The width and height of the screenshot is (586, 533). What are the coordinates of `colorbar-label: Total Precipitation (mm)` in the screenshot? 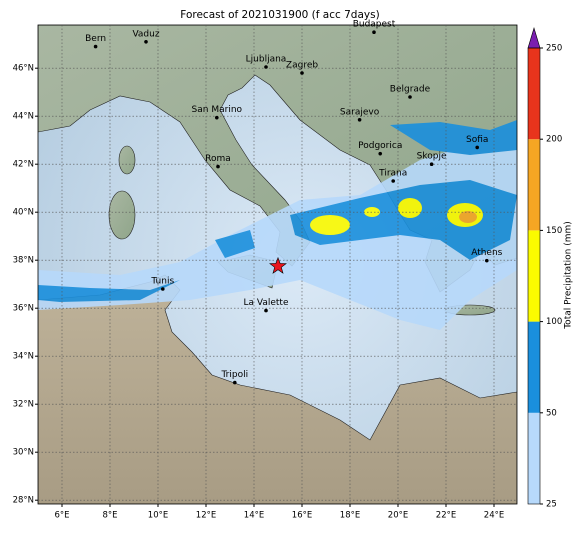 It's located at (569, 275).